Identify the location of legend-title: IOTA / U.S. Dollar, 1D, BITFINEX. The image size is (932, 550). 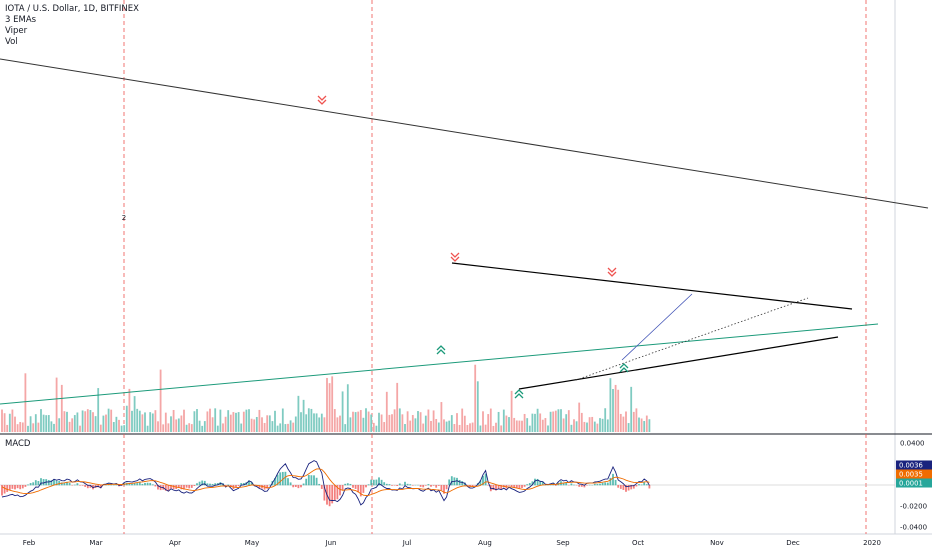
(72, 9).